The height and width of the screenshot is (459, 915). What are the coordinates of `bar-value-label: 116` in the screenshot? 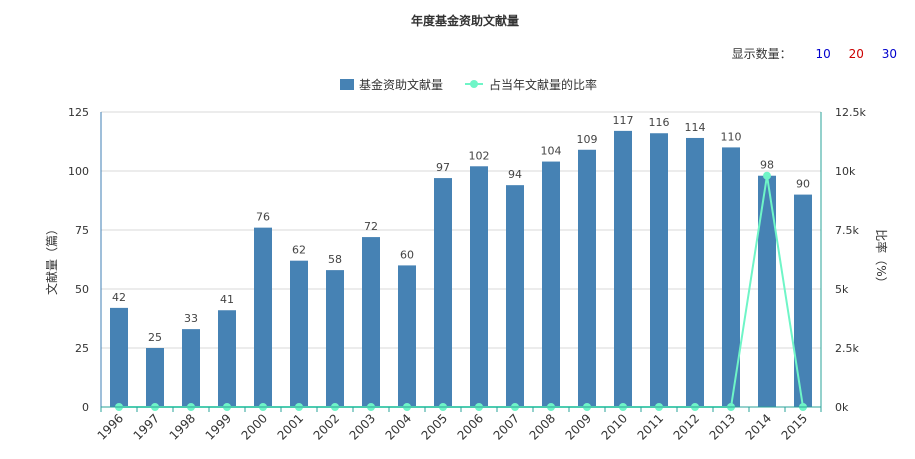 It's located at (659, 122).